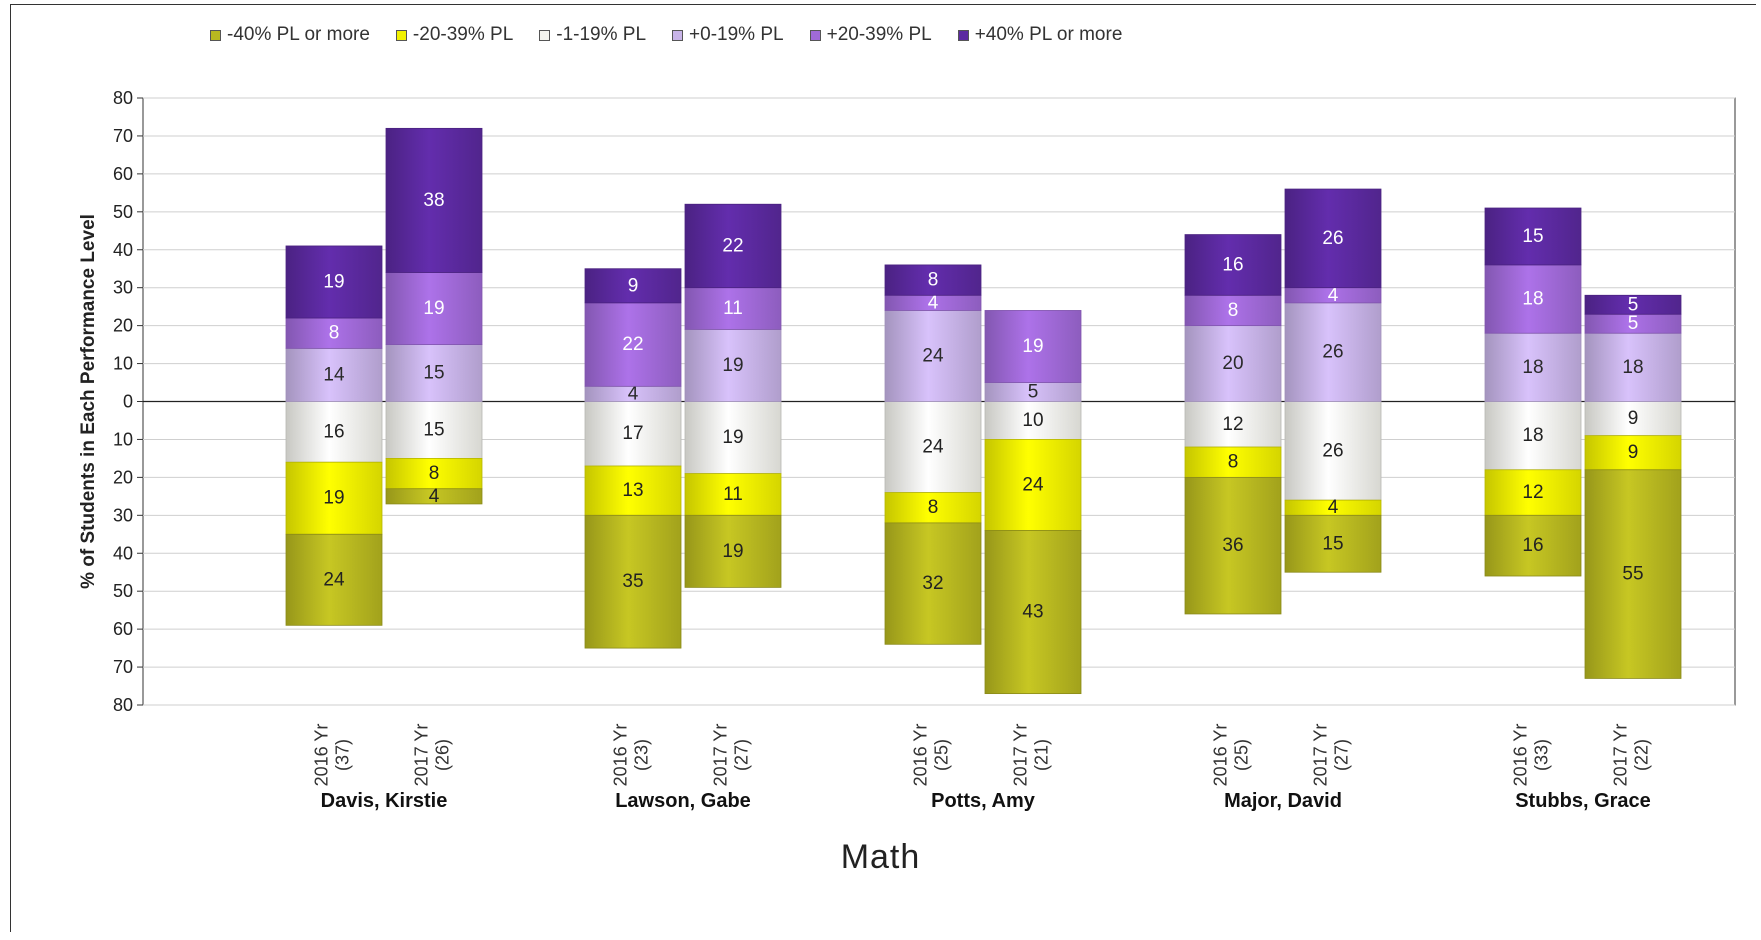  I want to click on y-tick-label: 30, so click(123, 515).